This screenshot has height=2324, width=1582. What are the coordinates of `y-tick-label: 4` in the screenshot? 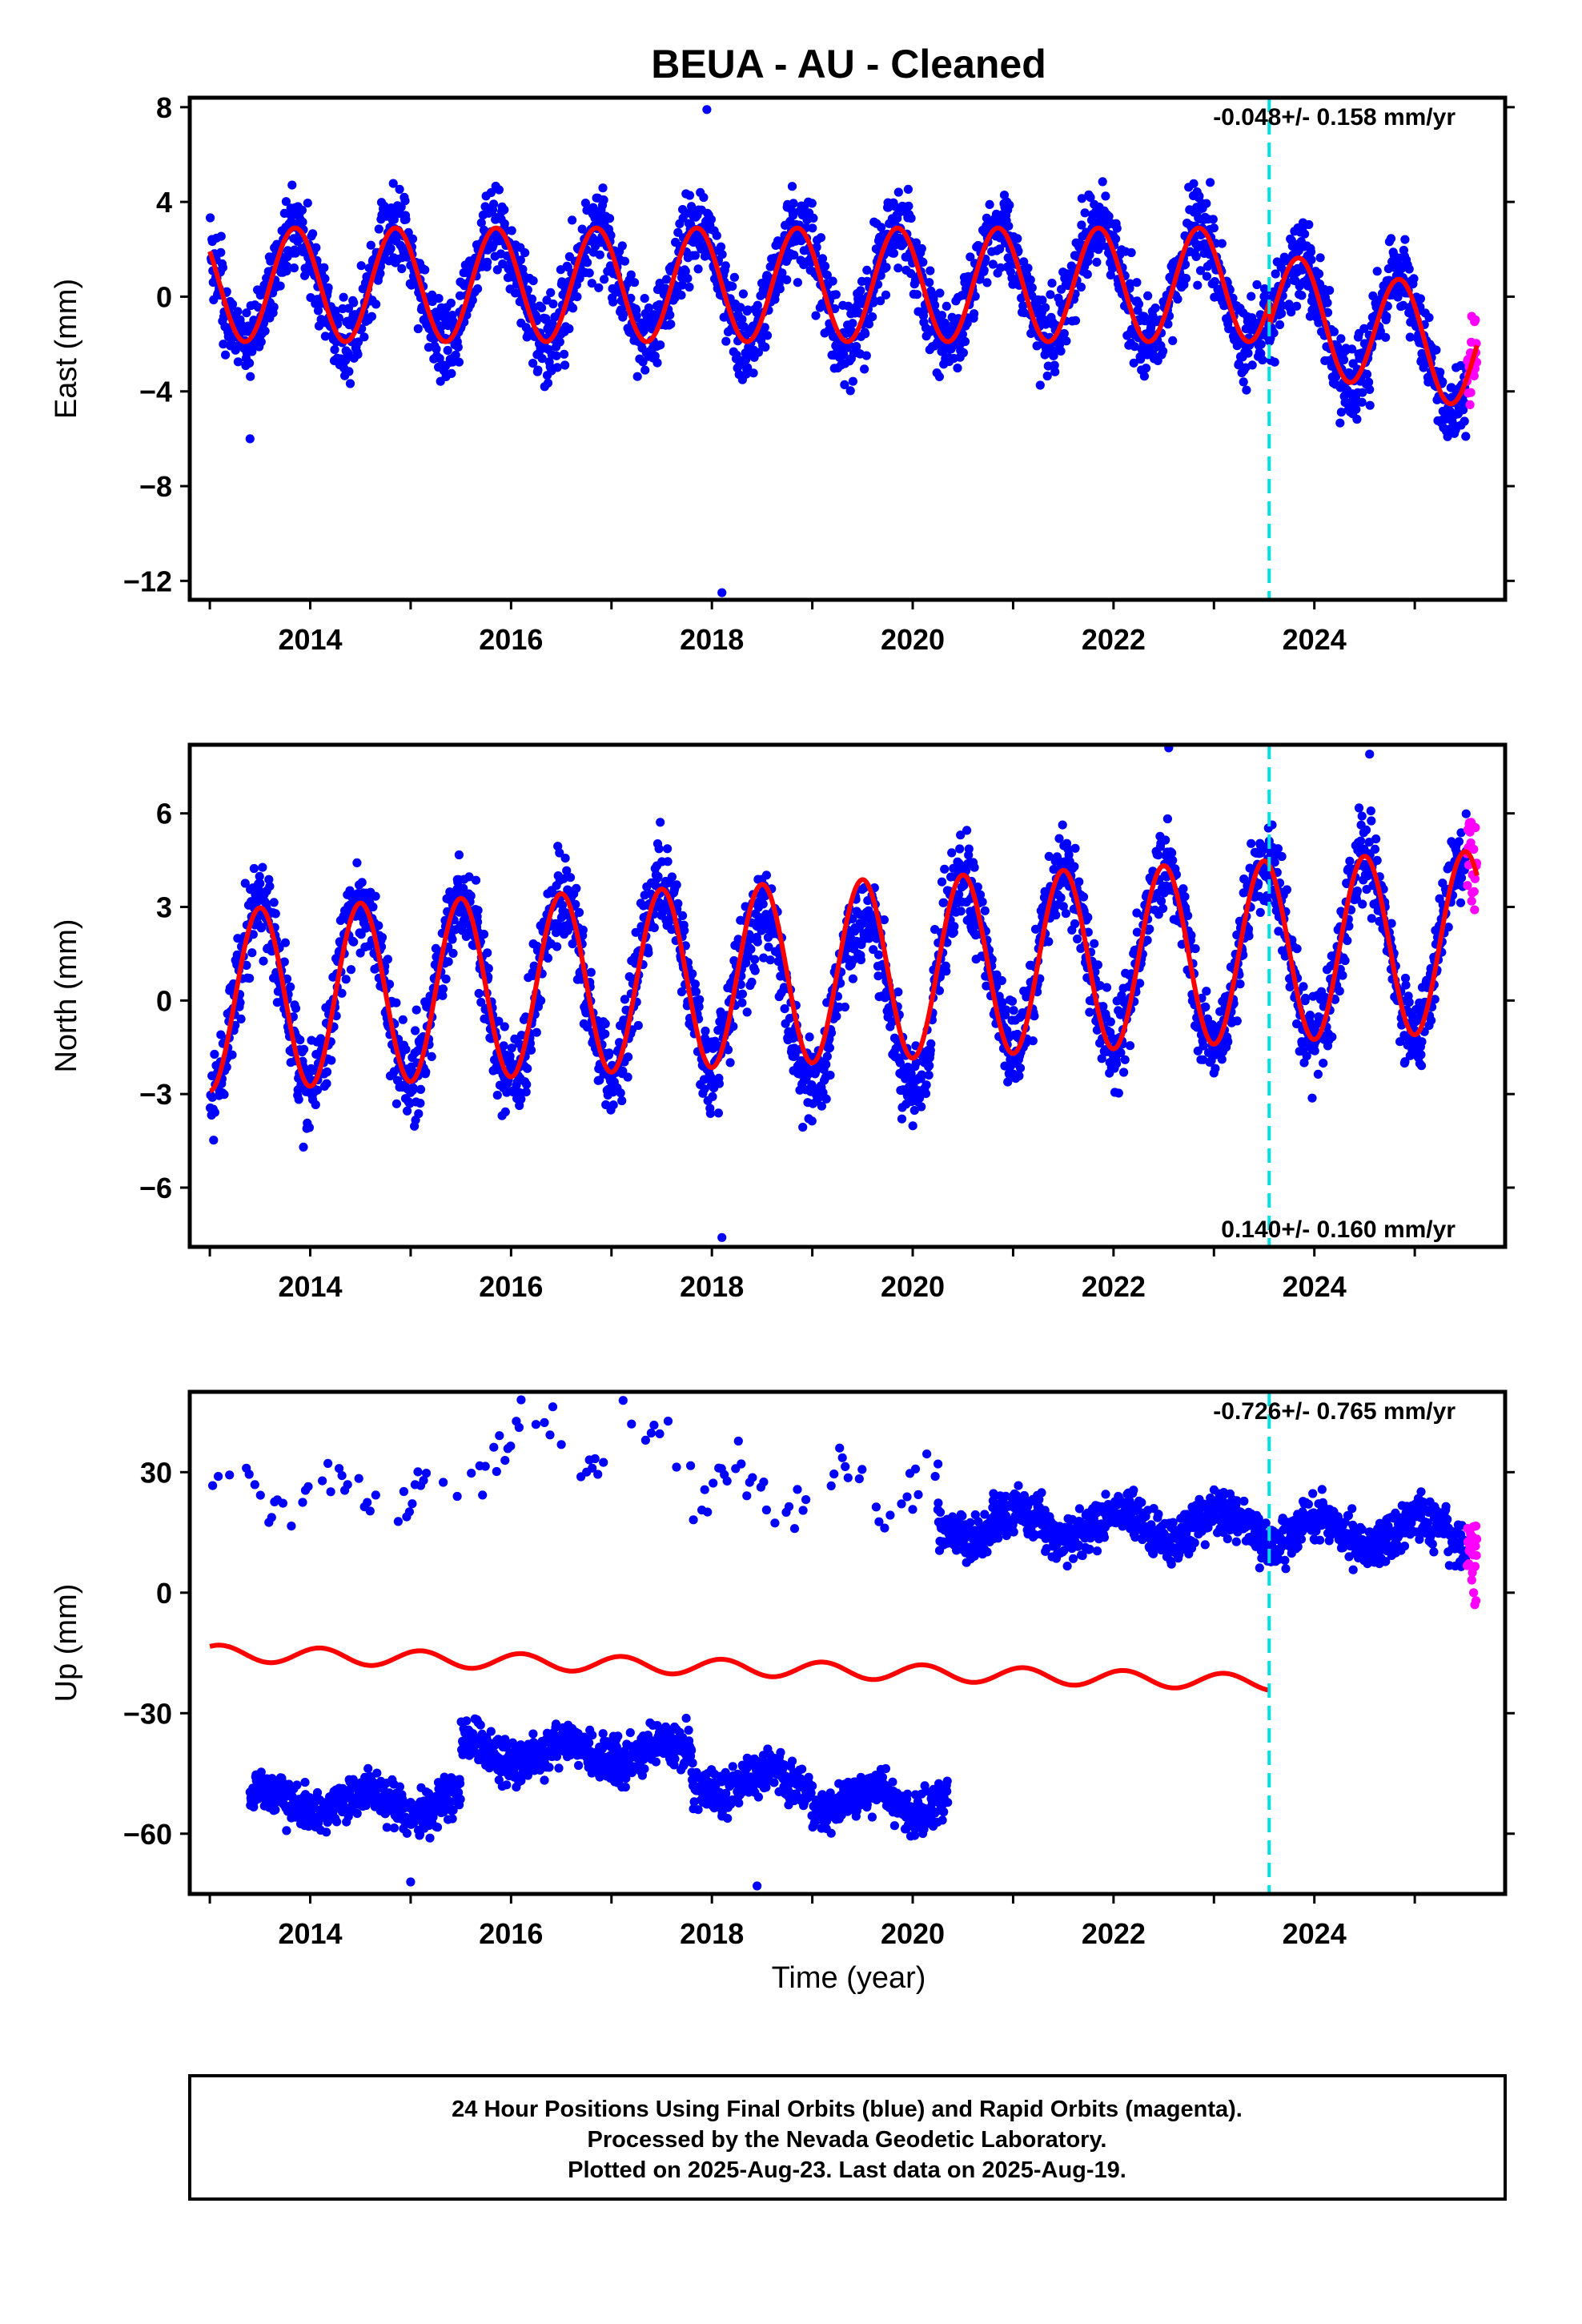 It's located at (164, 202).